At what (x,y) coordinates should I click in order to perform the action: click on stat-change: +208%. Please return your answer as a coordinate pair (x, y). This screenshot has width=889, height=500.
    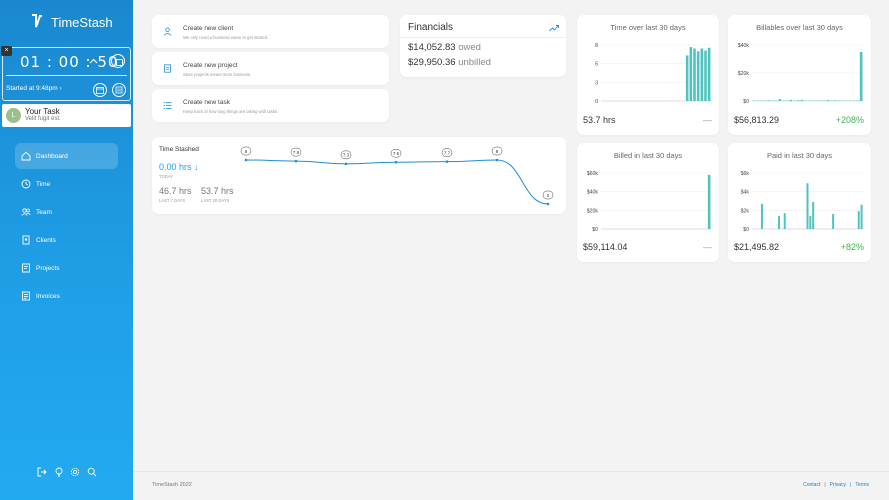
    Looking at the image, I should click on (849, 120).